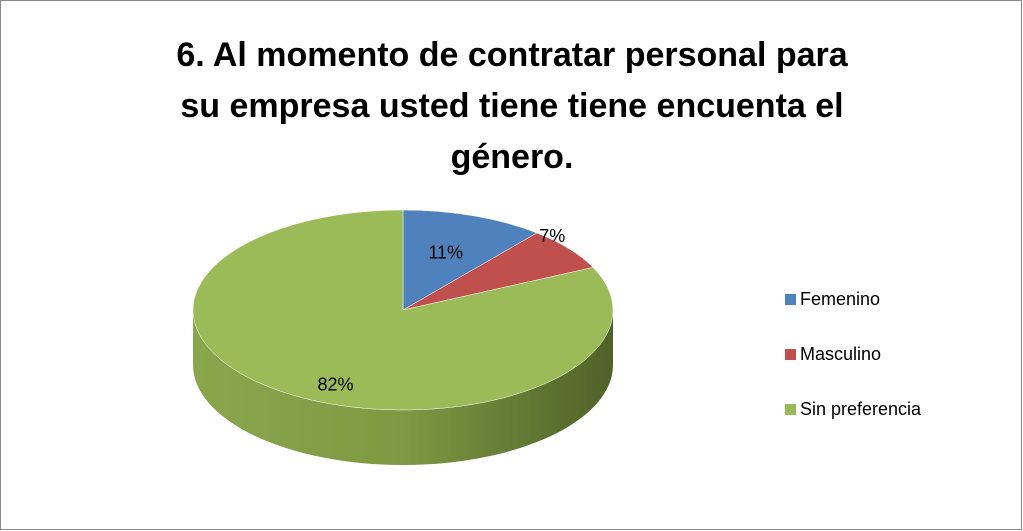 The image size is (1023, 531). I want to click on legend-label: Masculino, so click(840, 354).